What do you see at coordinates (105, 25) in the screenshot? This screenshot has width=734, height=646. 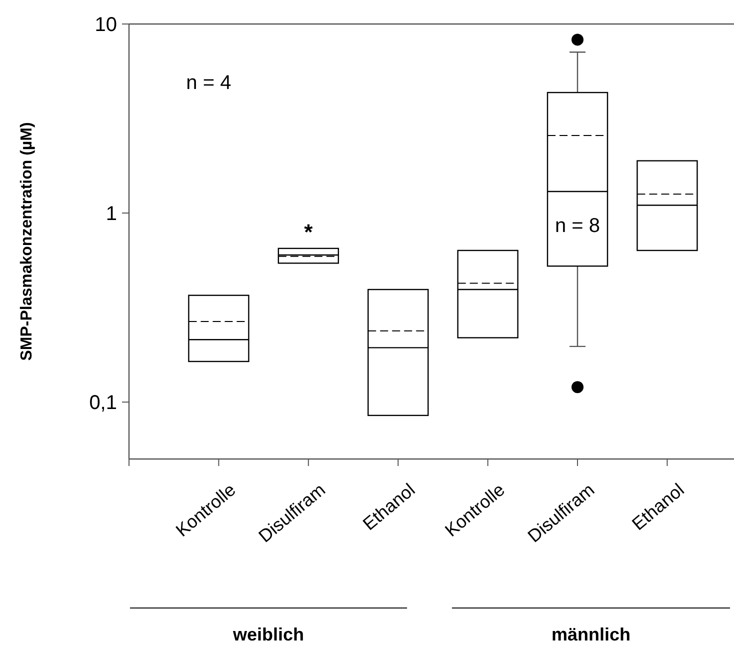 I see `y-tick-label: 10` at bounding box center [105, 25].